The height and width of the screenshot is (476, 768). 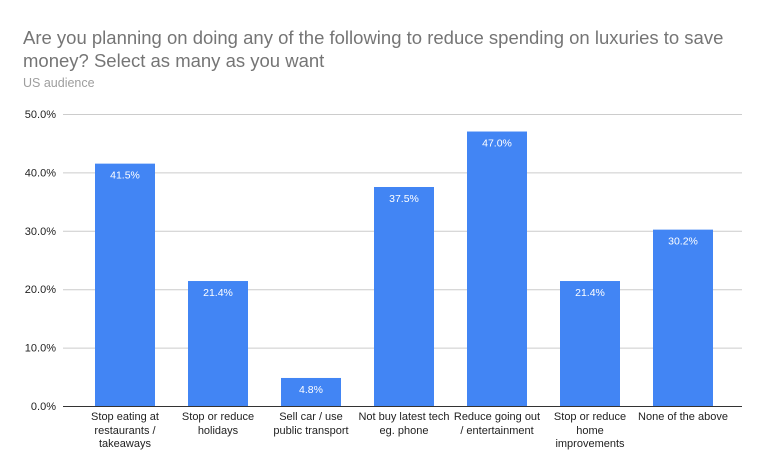 What do you see at coordinates (683, 417) in the screenshot?
I see `x-tick-label: None of the above` at bounding box center [683, 417].